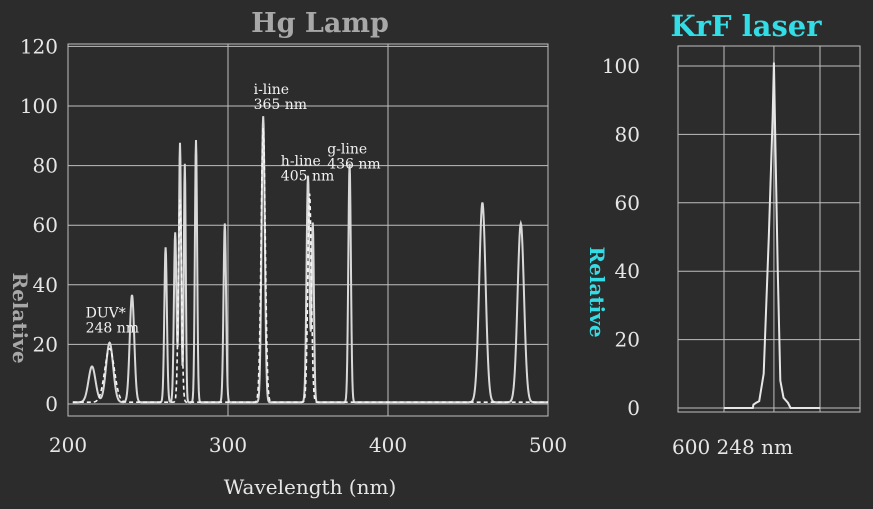 The height and width of the screenshot is (509, 873). Describe the element at coordinates (308, 445) in the screenshot. I see `hg-x-ticks: 200 300 400 500` at that location.